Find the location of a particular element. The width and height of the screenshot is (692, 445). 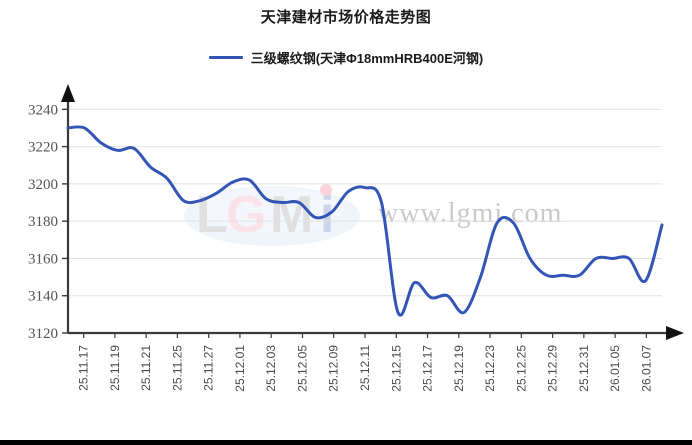

y-axis-tick-label: 3140 is located at coordinates (43, 297).